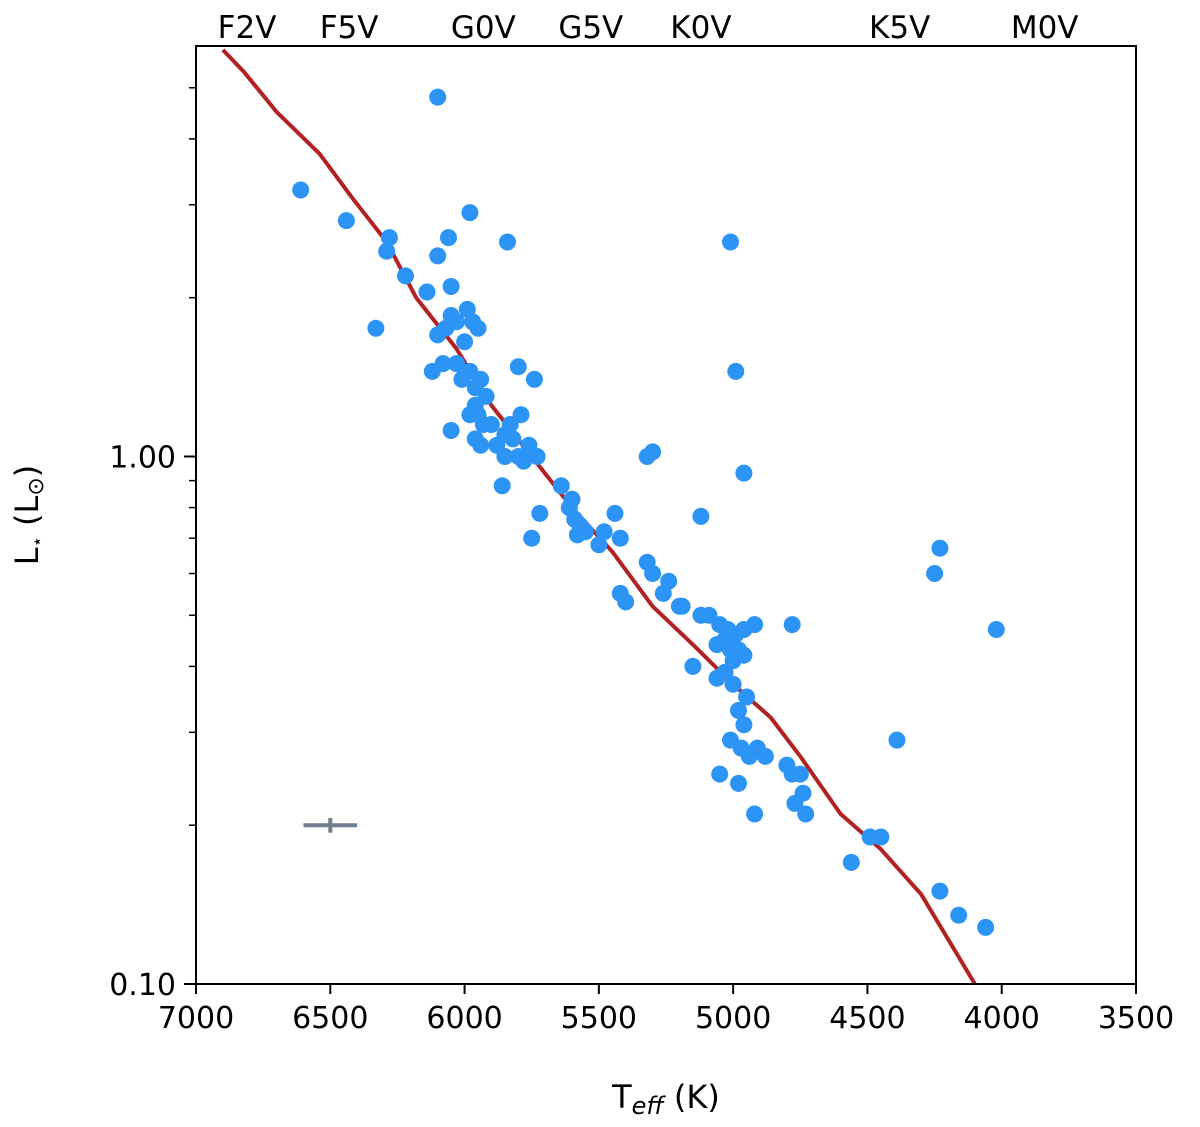 The height and width of the screenshot is (1127, 1200). What do you see at coordinates (28, 515) in the screenshot?
I see `y-axis-label: L⋆ (L⊙)` at bounding box center [28, 515].